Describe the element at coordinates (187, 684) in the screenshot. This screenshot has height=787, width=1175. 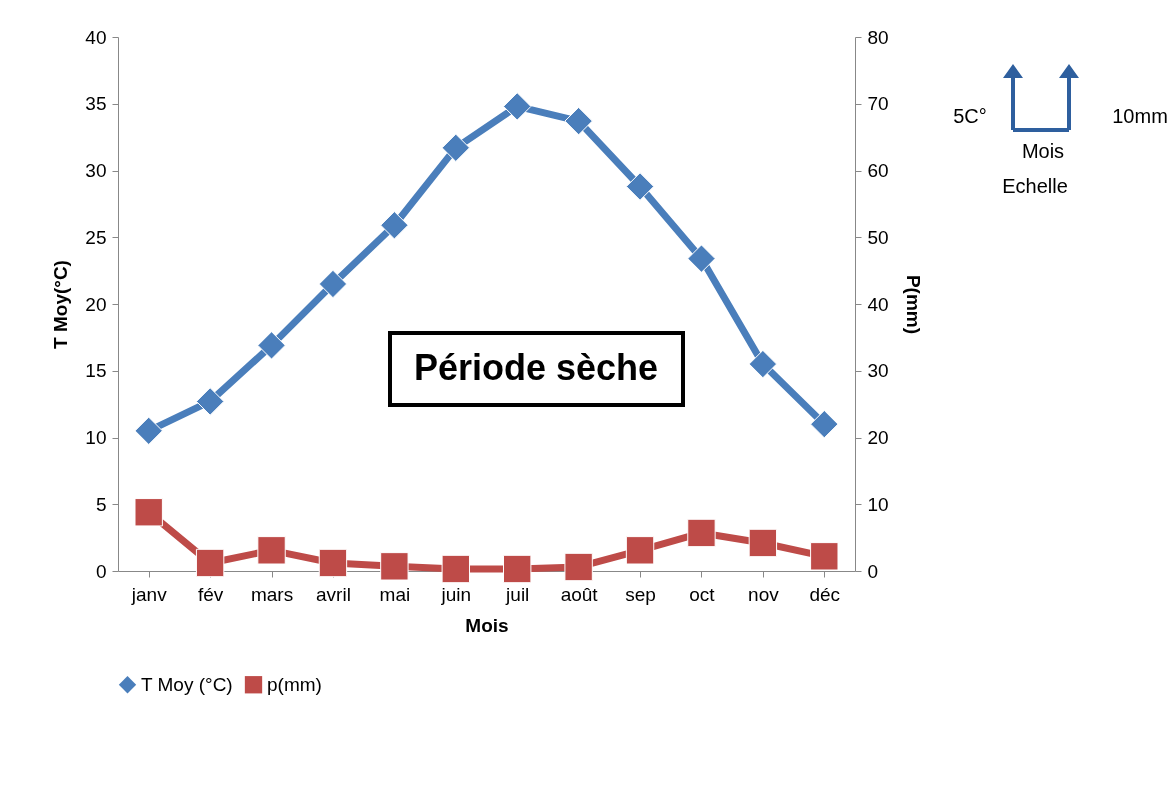
I see `legend-label: T Moy (°C)` at that location.